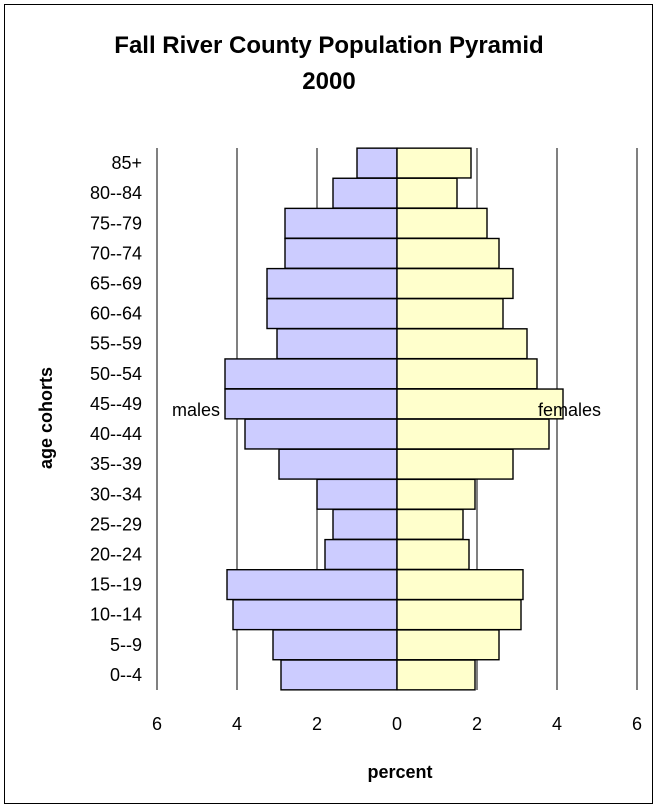 This screenshot has height=810, width=659. Describe the element at coordinates (338, 464) in the screenshot. I see `bar-males-35--39` at that location.